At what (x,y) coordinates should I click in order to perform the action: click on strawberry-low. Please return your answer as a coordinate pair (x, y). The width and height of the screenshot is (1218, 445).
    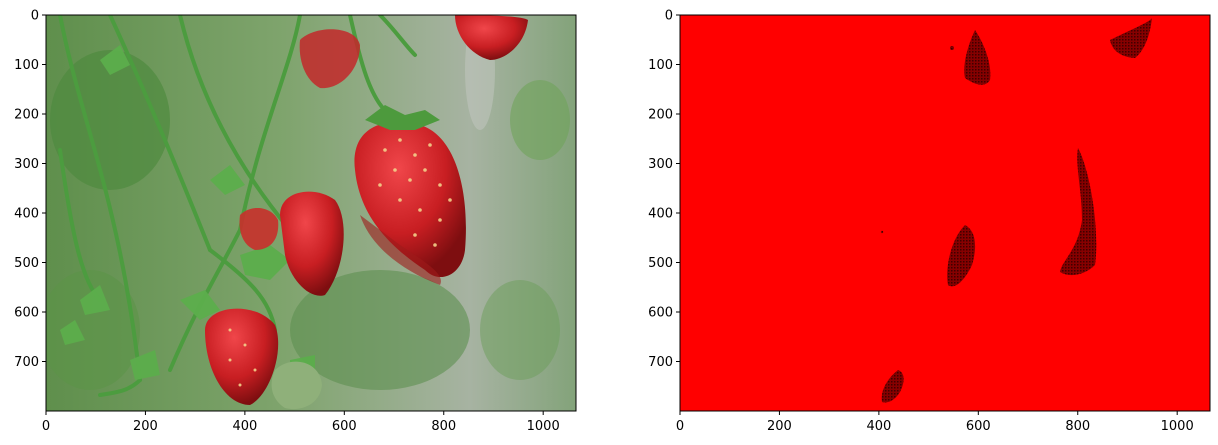
    Looking at the image, I should click on (242, 356).